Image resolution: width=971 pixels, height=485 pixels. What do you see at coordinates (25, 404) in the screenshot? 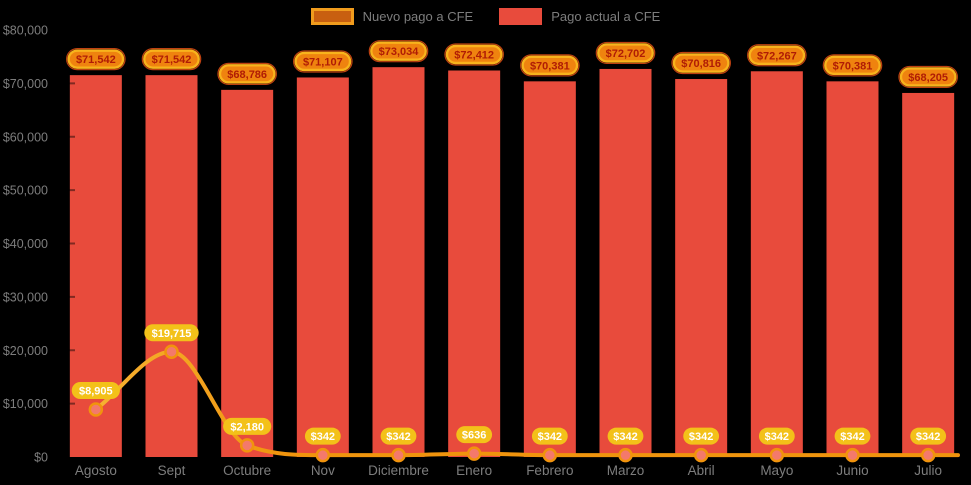
I see `y-axis-label: $10,000` at bounding box center [25, 404].